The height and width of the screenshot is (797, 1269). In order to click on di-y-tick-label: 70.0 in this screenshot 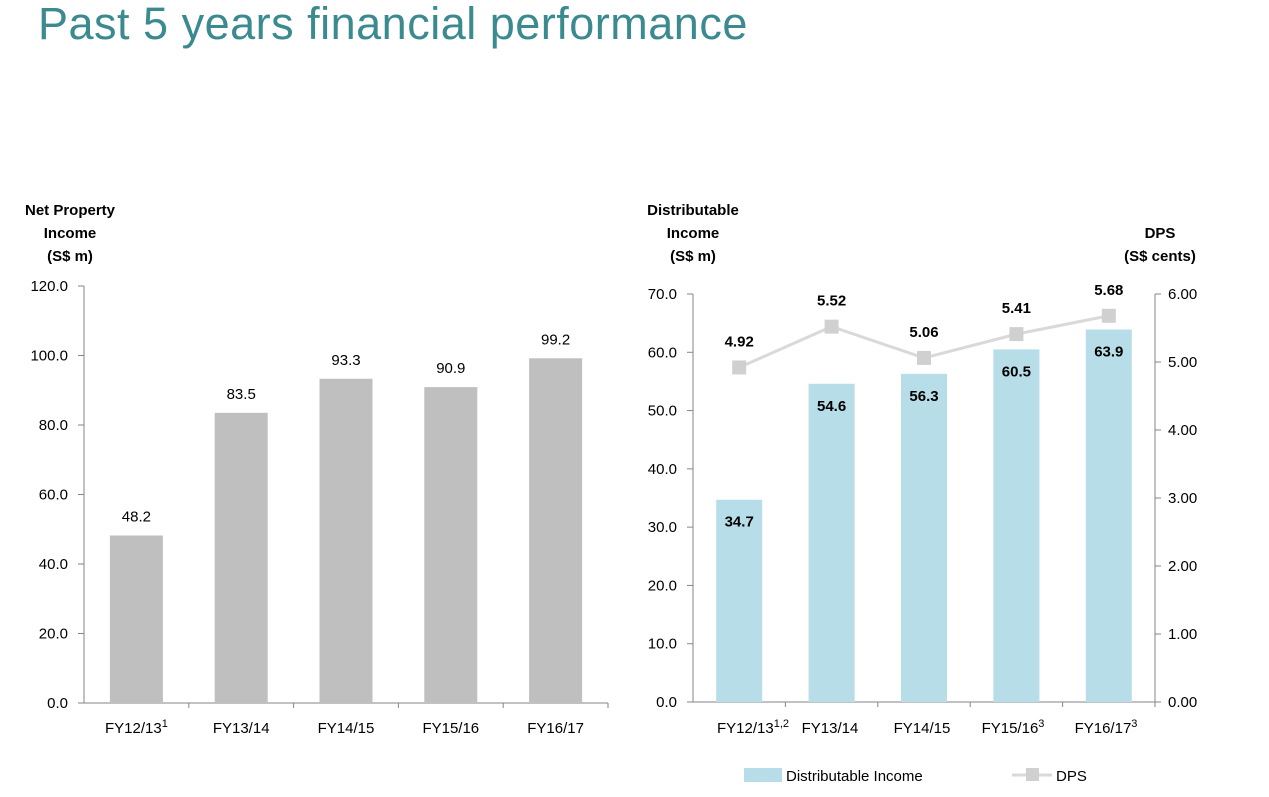, I will do `click(662, 294)`.